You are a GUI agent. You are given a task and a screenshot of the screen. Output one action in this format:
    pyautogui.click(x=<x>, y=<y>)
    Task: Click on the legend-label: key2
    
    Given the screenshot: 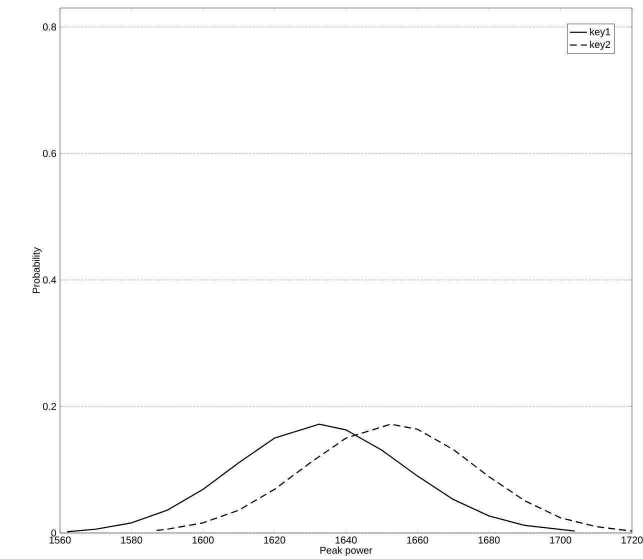 What is the action you would take?
    pyautogui.click(x=600, y=45)
    